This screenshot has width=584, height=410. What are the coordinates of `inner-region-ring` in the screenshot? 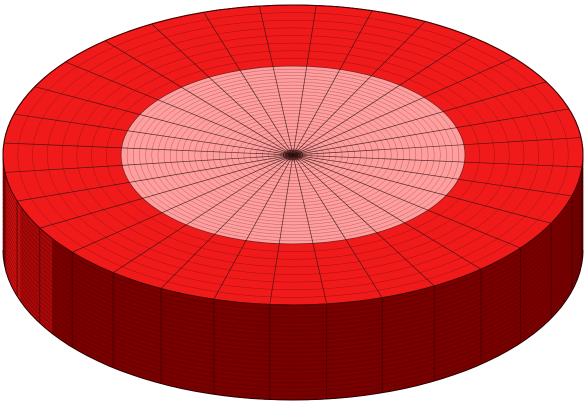 It's located at (293, 155).